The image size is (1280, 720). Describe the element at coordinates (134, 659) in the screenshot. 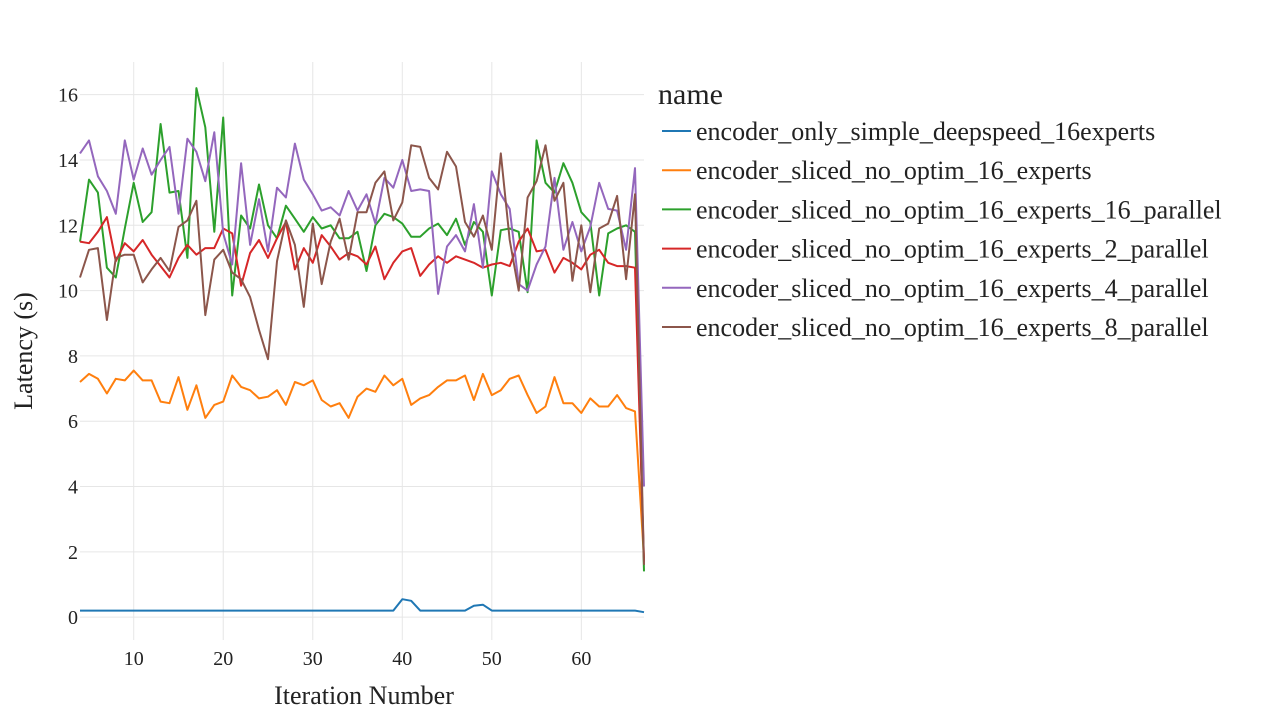

I see `x-tick-label: 10` at that location.